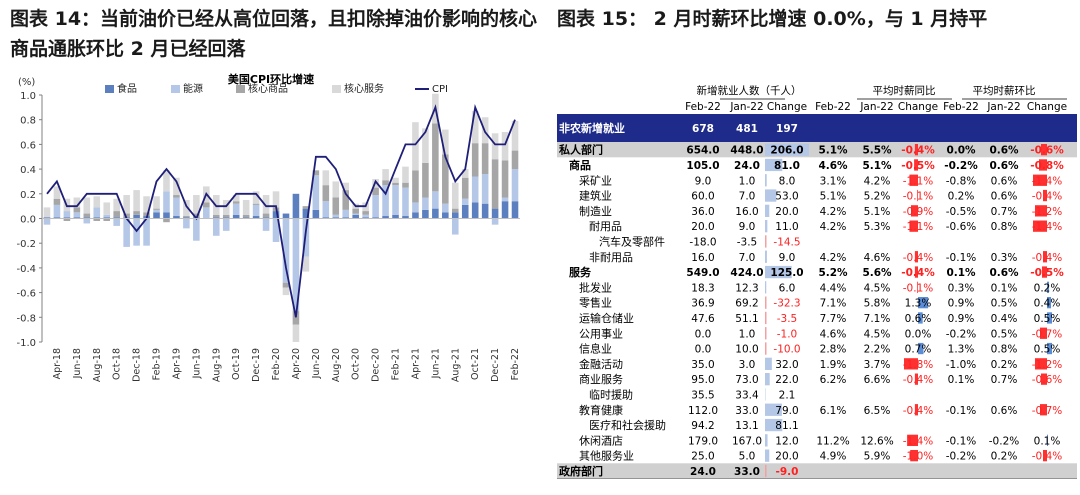 This screenshot has height=495, width=1080. I want to click on row-label: 商业服务, so click(601, 379).